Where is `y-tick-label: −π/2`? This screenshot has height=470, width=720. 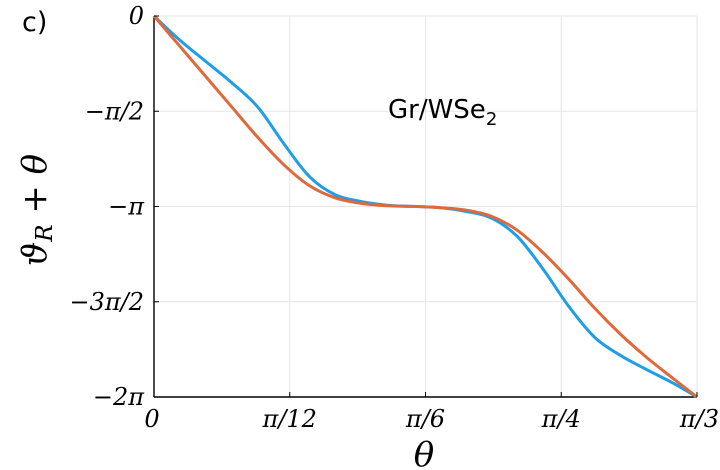 y-tick-label: −π/2 is located at coordinates (114, 111).